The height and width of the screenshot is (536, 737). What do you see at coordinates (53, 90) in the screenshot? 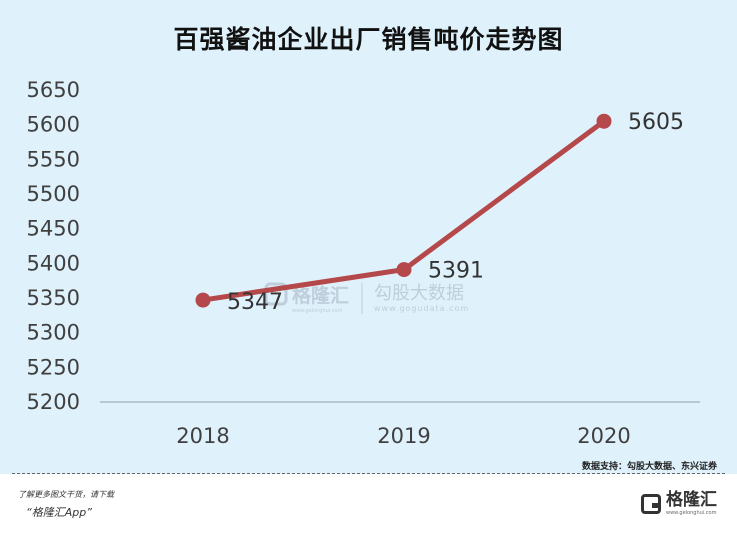
I see `y-tick-label: 5650` at bounding box center [53, 90].